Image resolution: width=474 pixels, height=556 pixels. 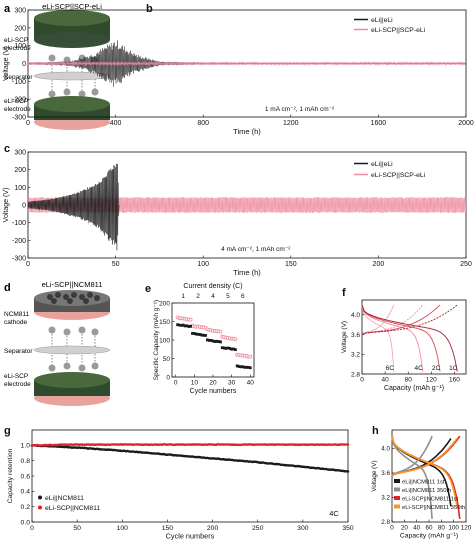 I want to click on x-tick-label: 30, so click(x=232, y=383).